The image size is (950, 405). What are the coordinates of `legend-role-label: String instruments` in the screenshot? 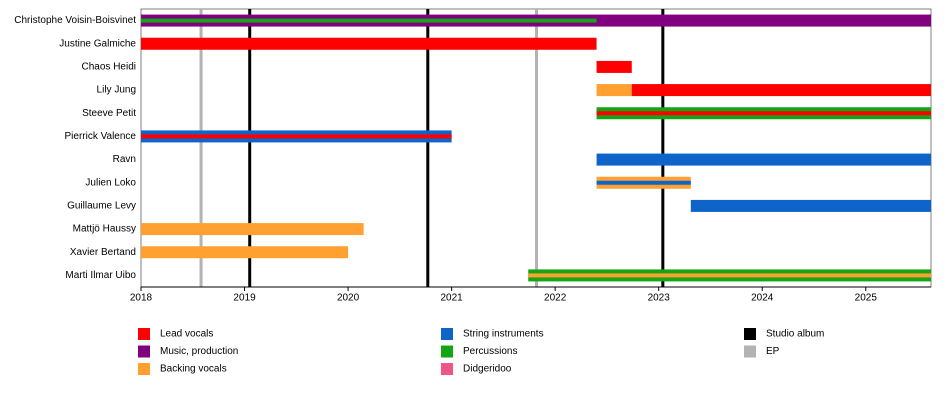 It's located at (503, 334).